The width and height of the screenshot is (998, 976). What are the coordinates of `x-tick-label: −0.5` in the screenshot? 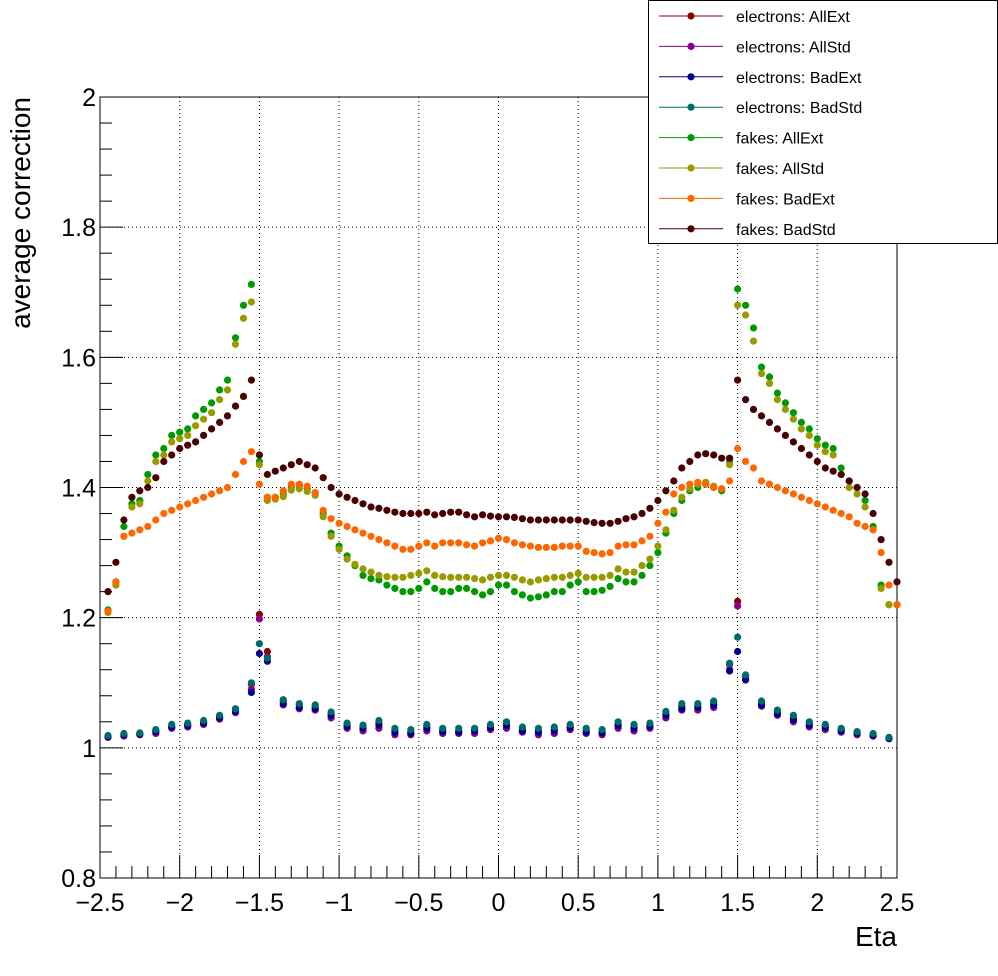 It's located at (418, 903).